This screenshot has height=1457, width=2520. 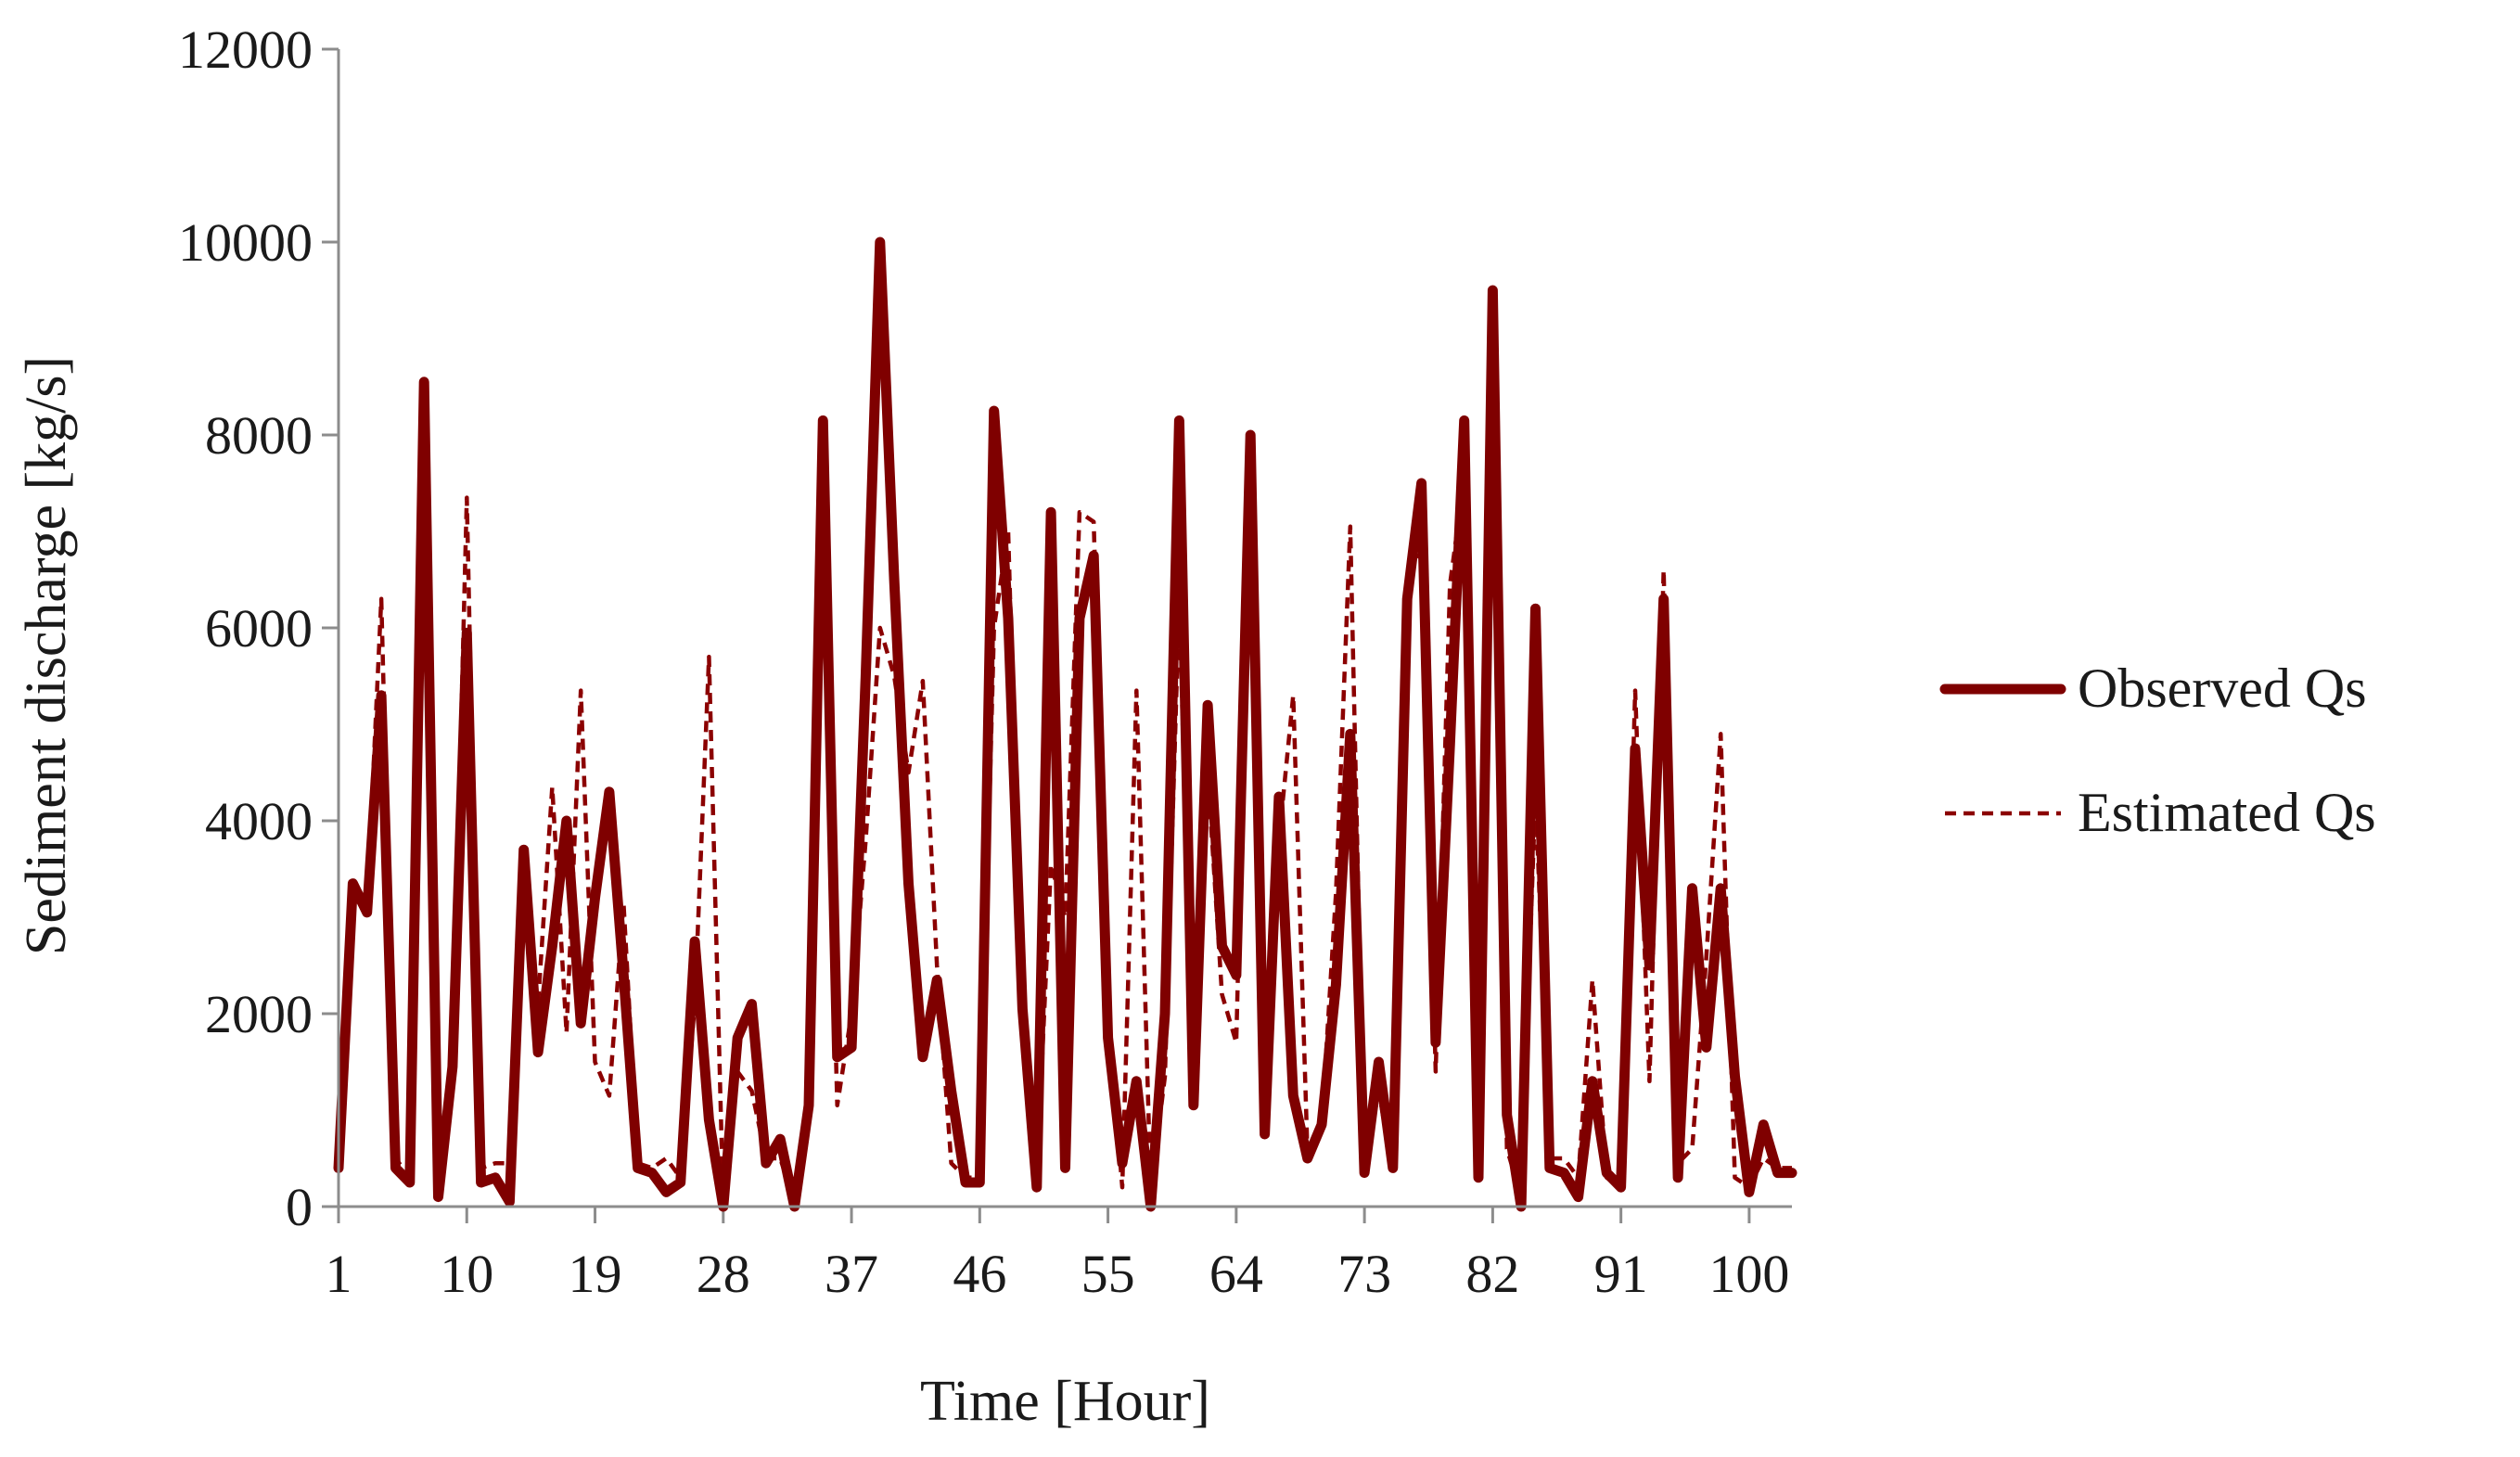 I want to click on y-axis-title: Sediment discharge [kg/s], so click(x=46, y=655).